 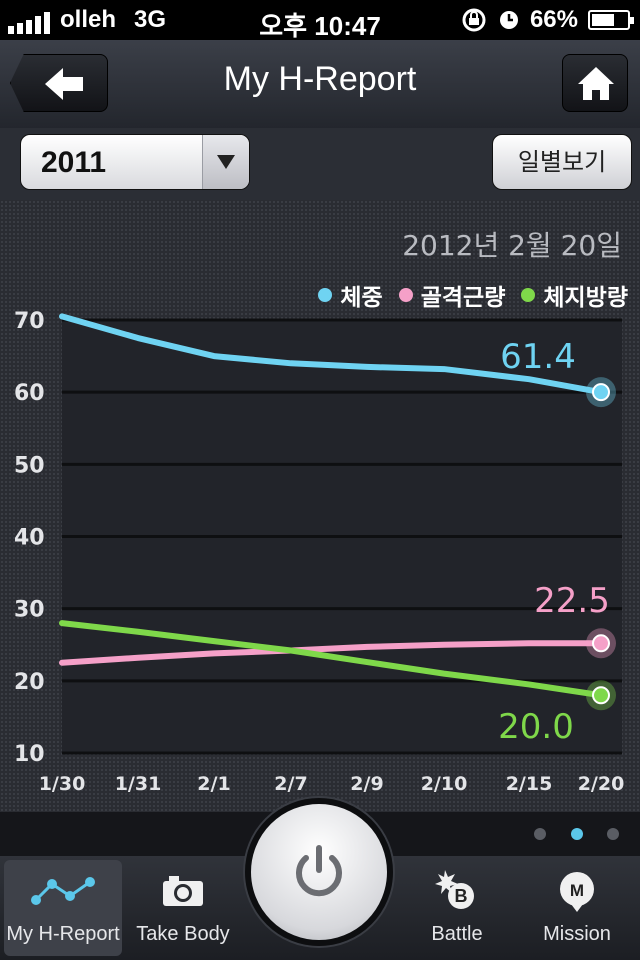 What do you see at coordinates (64, 84) in the screenshot?
I see `arrow-left-icon` at bounding box center [64, 84].